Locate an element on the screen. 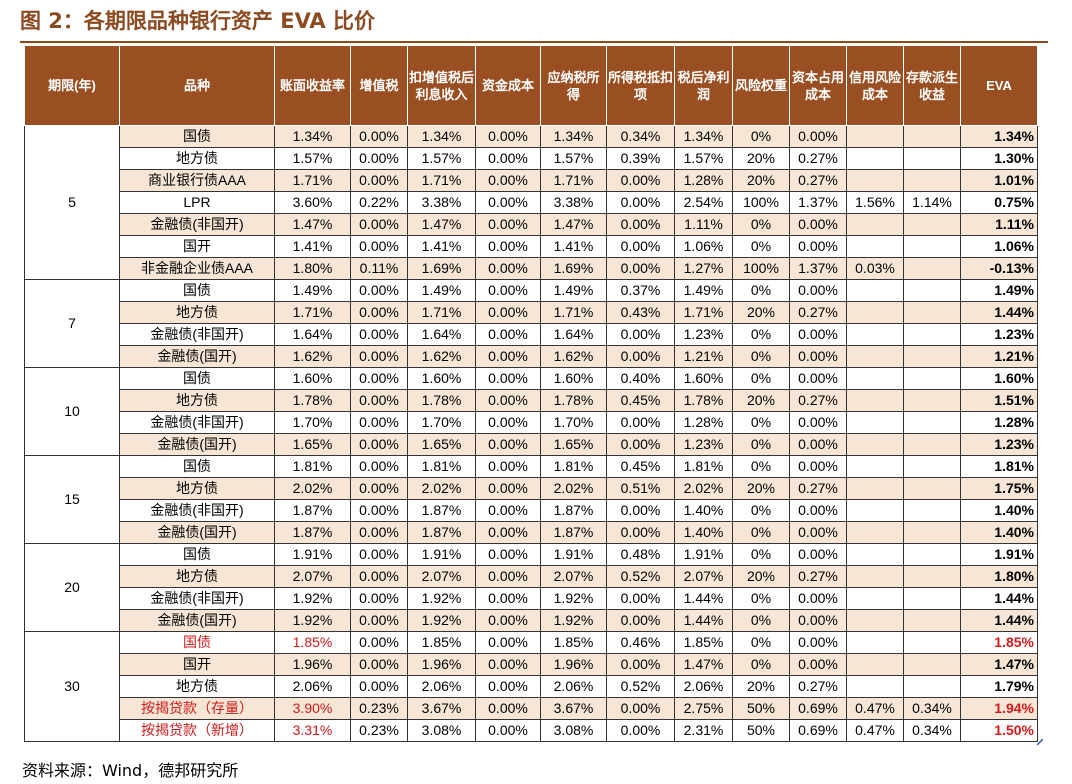 The width and height of the screenshot is (1072, 784). eva-value: 1.11% is located at coordinates (999, 224).